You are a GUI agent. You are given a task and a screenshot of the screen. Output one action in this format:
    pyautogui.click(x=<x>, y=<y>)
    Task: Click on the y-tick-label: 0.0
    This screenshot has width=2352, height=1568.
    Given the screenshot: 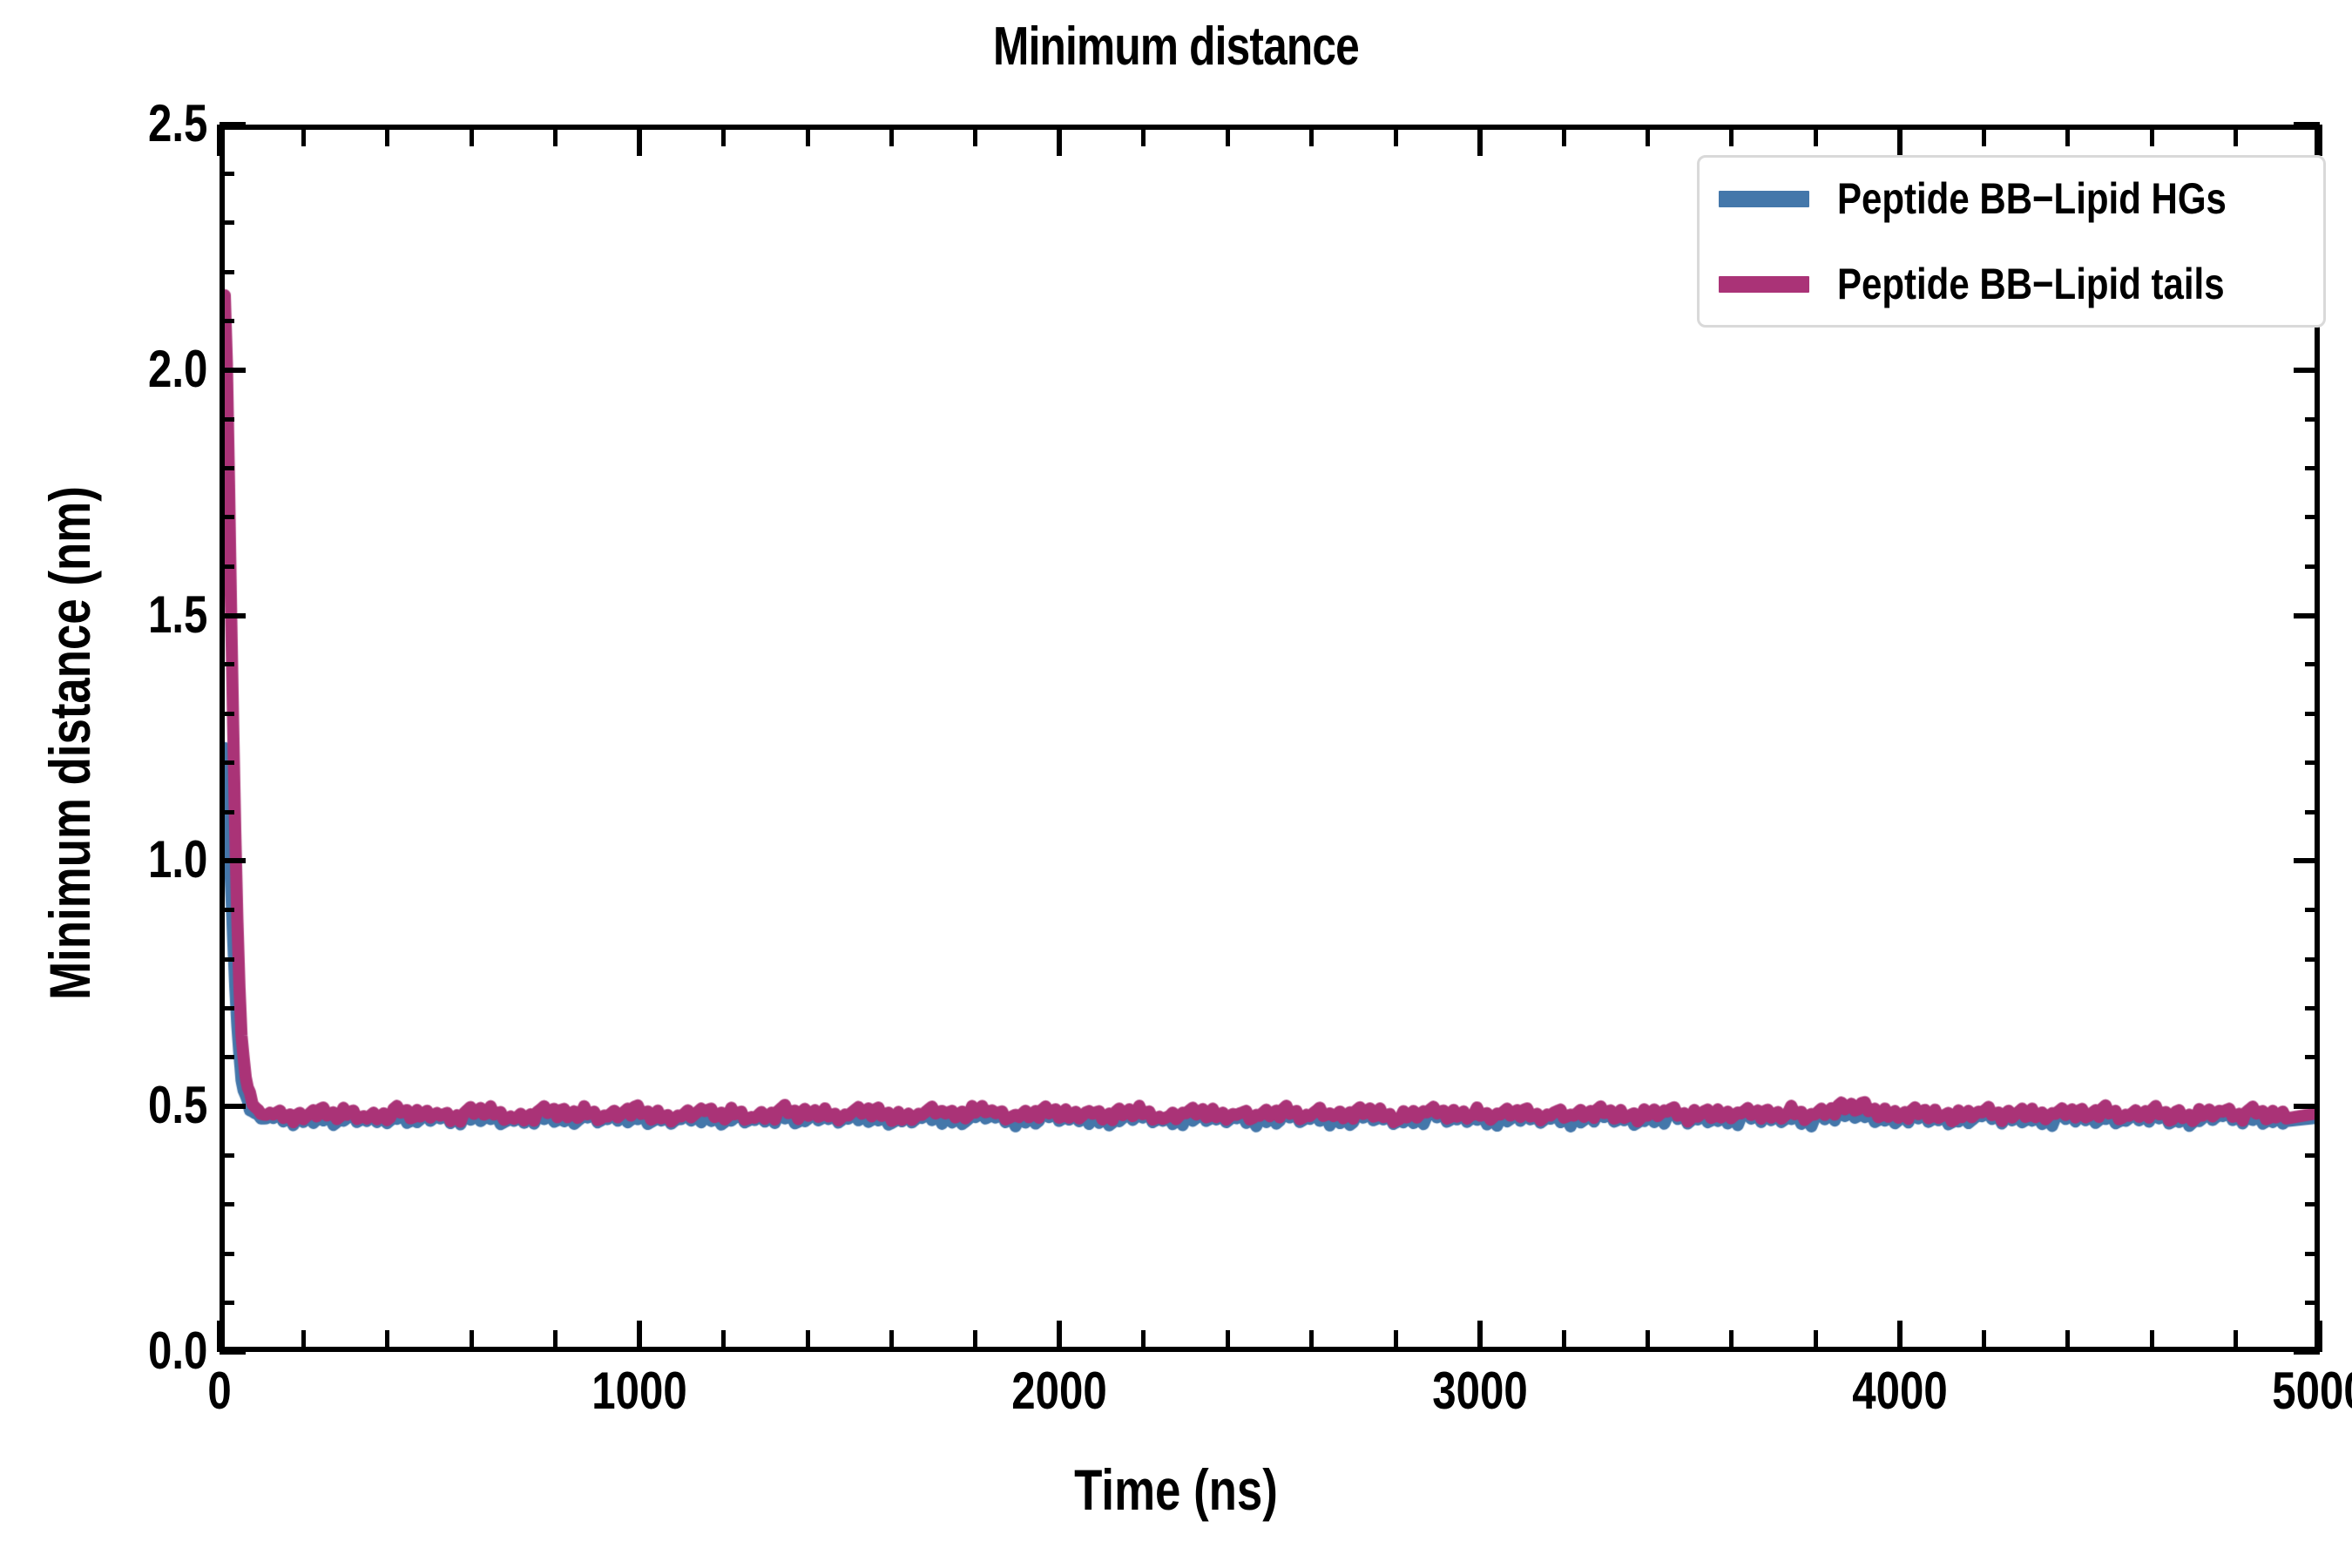 What is the action you would take?
    pyautogui.click(x=177, y=1350)
    